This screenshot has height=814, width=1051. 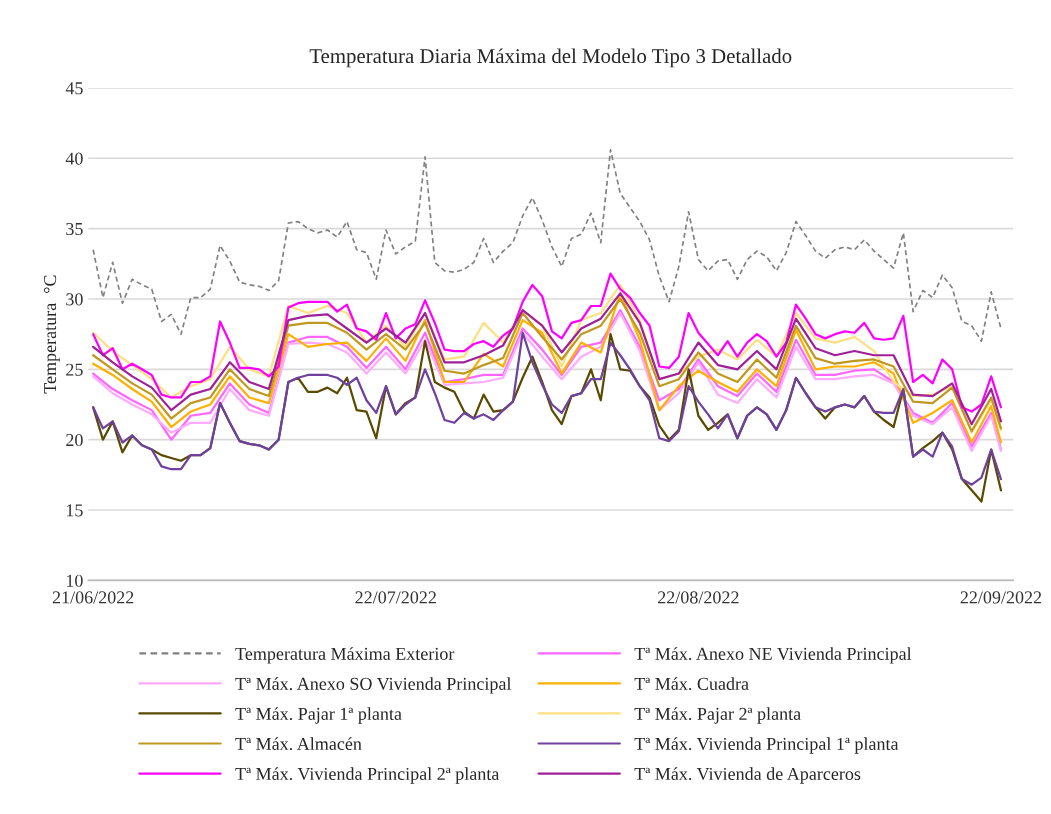 What do you see at coordinates (93, 597) in the screenshot?
I see `x-tick-label: 21/06/2022` at bounding box center [93, 597].